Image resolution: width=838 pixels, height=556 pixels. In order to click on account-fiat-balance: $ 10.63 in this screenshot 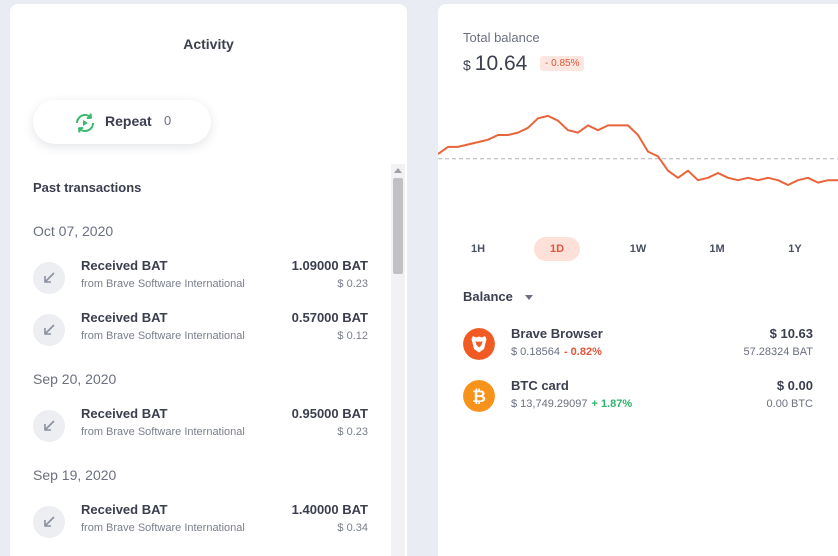, I will do `click(791, 333)`.